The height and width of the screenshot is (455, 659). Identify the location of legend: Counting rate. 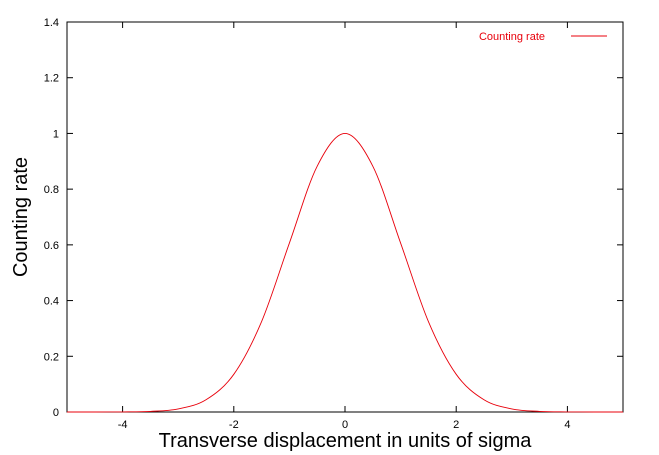
(543, 37).